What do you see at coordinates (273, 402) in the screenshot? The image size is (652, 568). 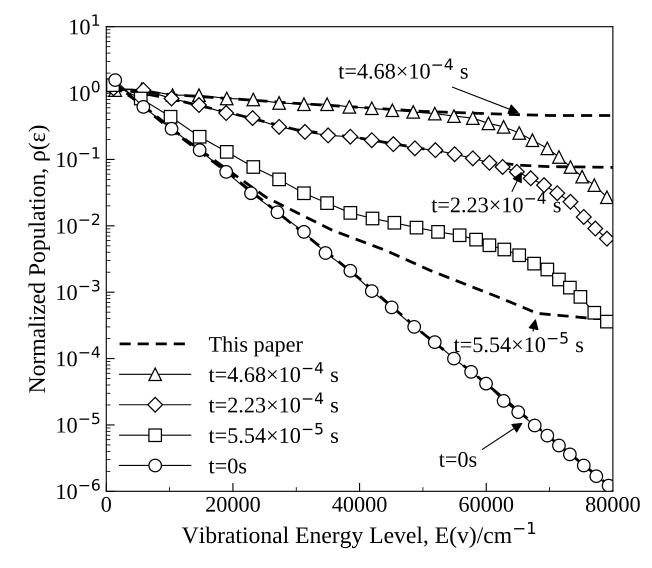 I see `legend-label: t=2.23×10$^{−4}$ s` at bounding box center [273, 402].